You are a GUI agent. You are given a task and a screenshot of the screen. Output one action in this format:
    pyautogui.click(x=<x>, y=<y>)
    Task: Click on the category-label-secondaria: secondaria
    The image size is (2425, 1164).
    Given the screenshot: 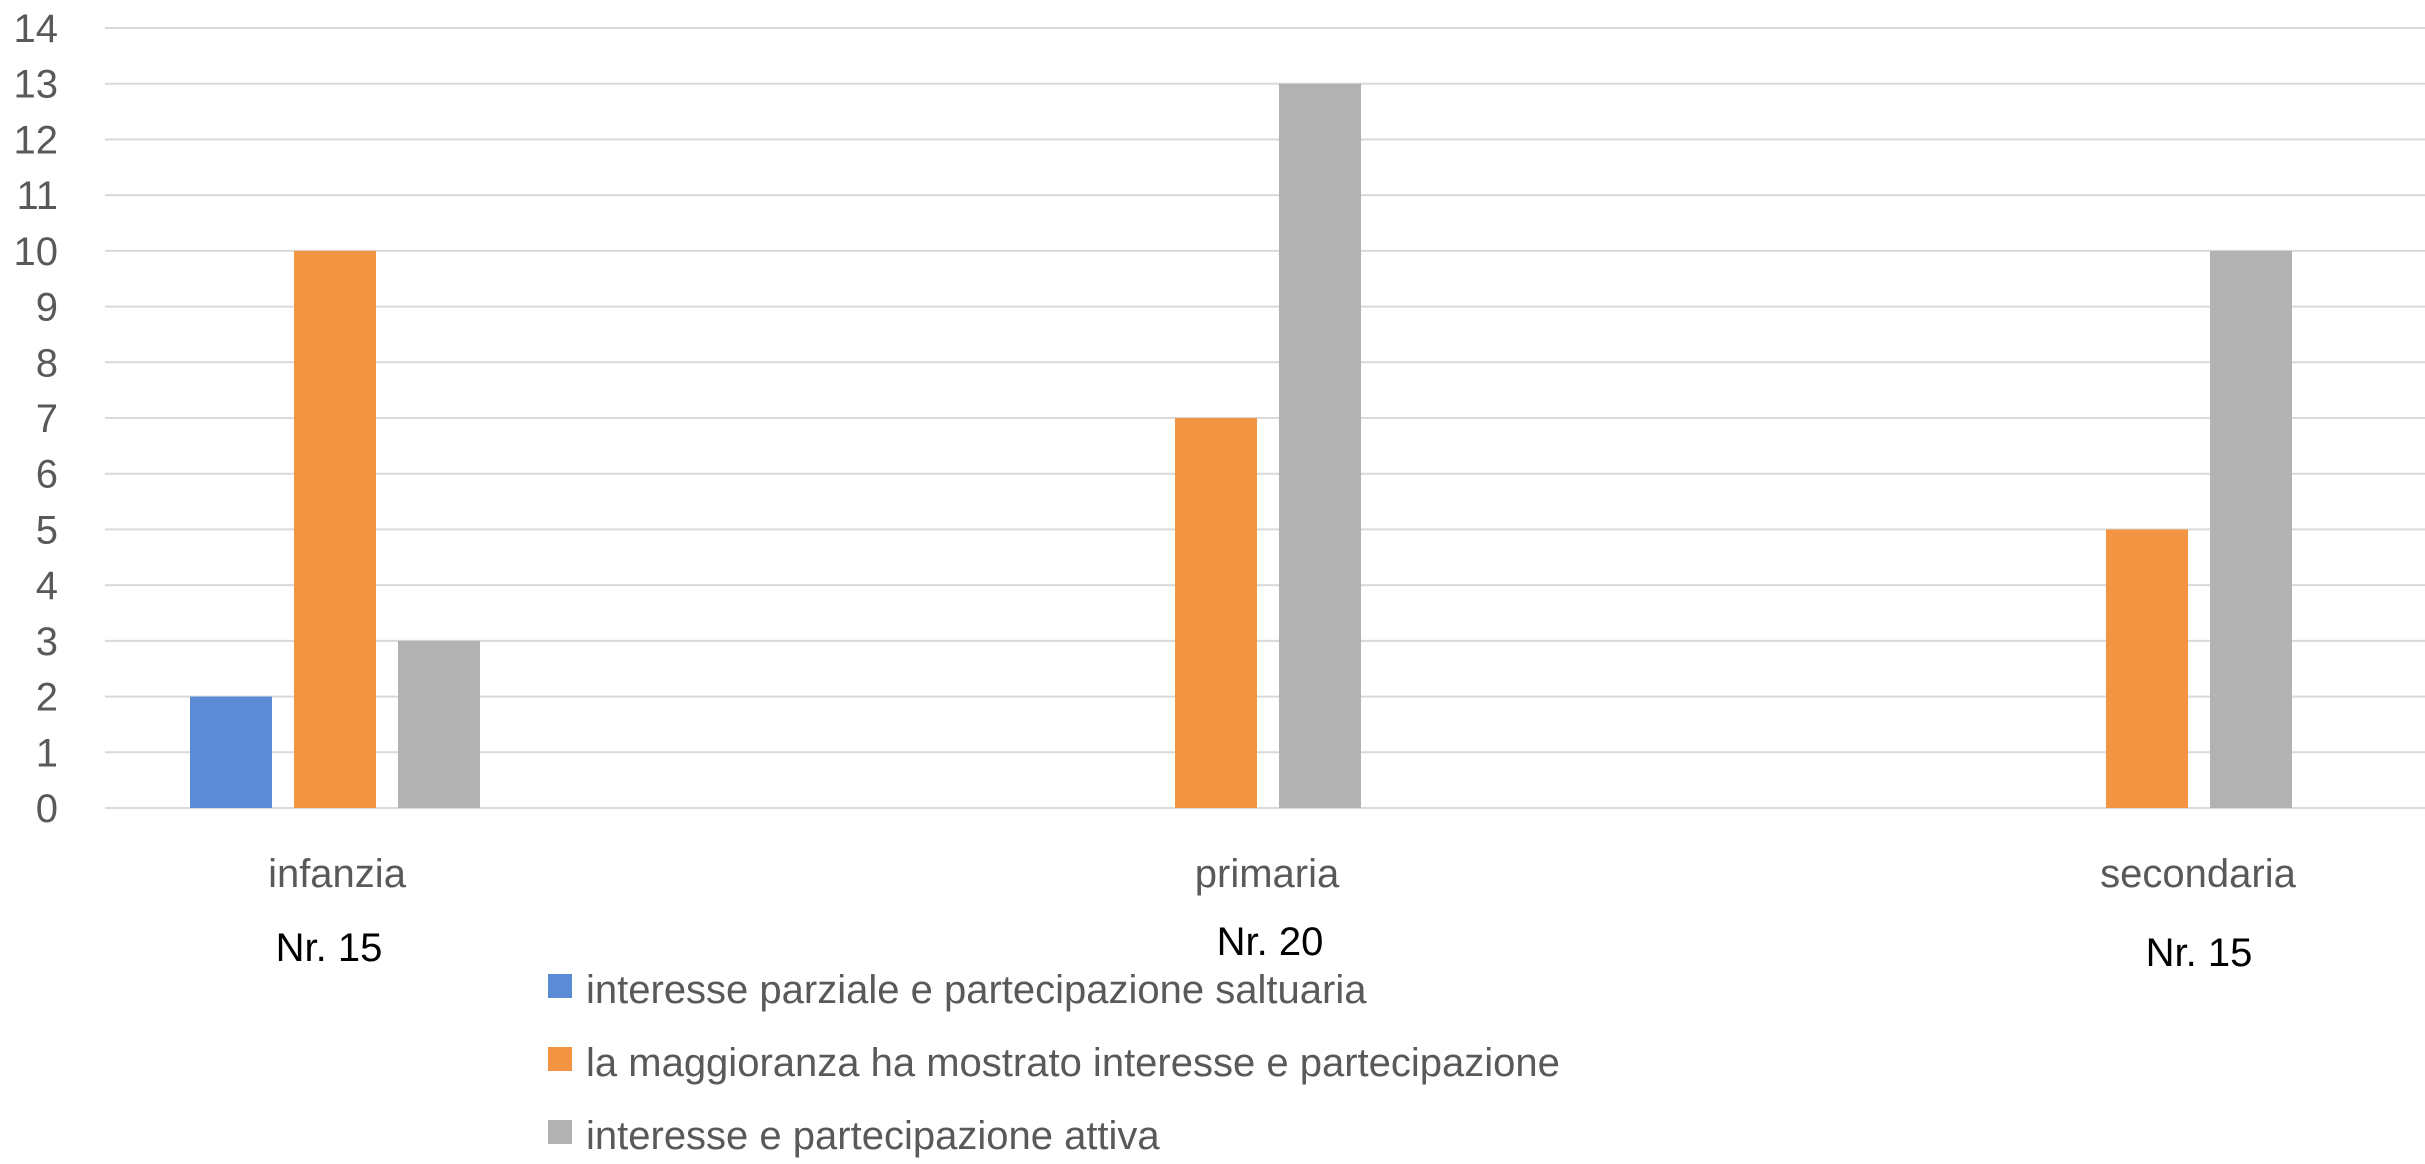 What is the action you would take?
    pyautogui.click(x=2198, y=874)
    